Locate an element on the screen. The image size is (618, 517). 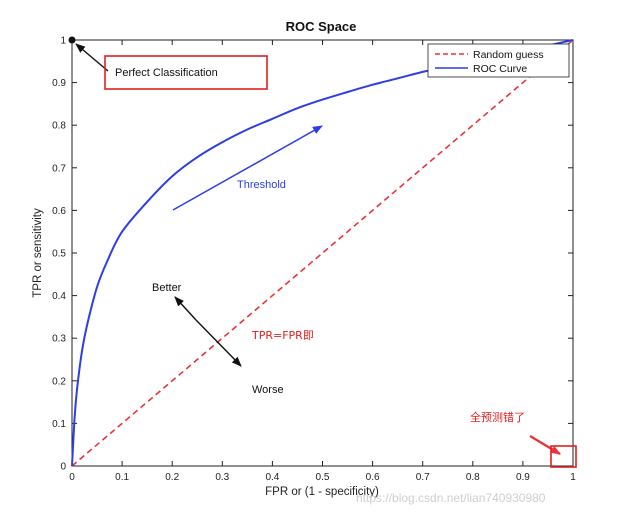
x-tick-label: 0.1 is located at coordinates (122, 477).